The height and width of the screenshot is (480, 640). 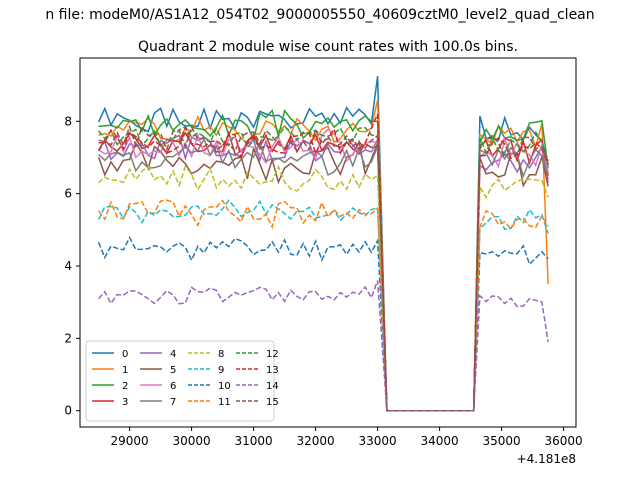 What do you see at coordinates (272, 370) in the screenshot?
I see `legend-label-13: 13` at bounding box center [272, 370].